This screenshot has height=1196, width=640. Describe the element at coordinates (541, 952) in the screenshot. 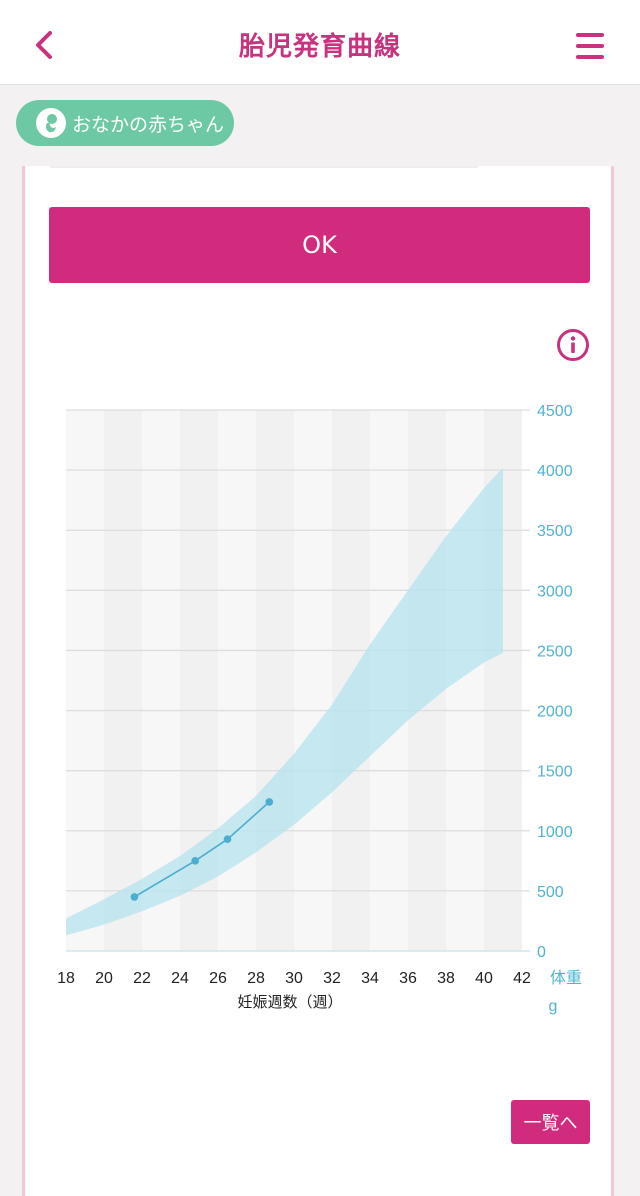

I see `y-tick-label: 0` at that location.